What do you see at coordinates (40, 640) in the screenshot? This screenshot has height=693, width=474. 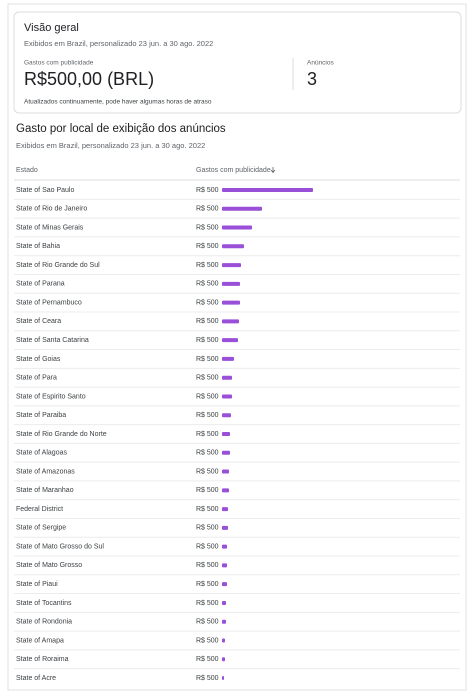 I see `state-name: State of Amapa` at bounding box center [40, 640].